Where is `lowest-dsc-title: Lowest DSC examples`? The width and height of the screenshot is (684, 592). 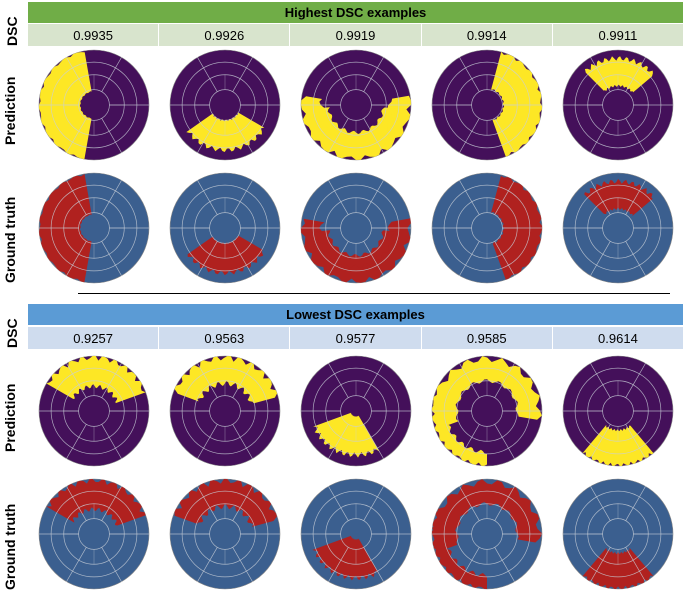 lowest-dsc-title: Lowest DSC examples is located at coordinates (355, 314).